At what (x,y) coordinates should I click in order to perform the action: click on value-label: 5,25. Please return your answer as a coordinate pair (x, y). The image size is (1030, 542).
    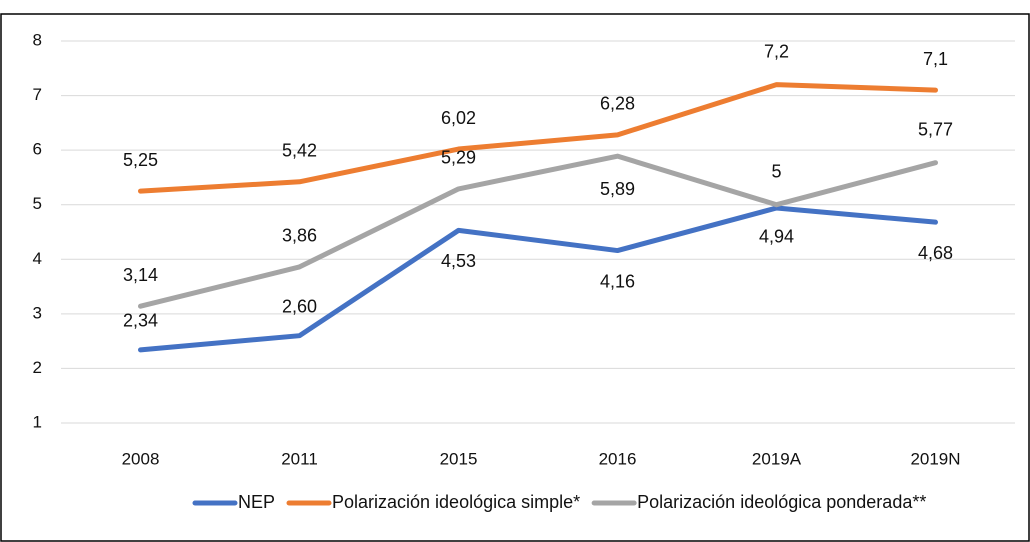
    Looking at the image, I should click on (140, 160).